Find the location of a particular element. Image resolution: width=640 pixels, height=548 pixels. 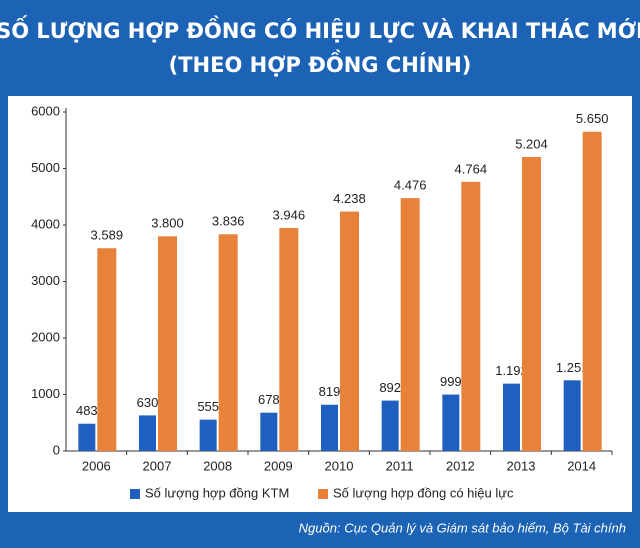

y-tick-label: 4000 is located at coordinates (45, 223).